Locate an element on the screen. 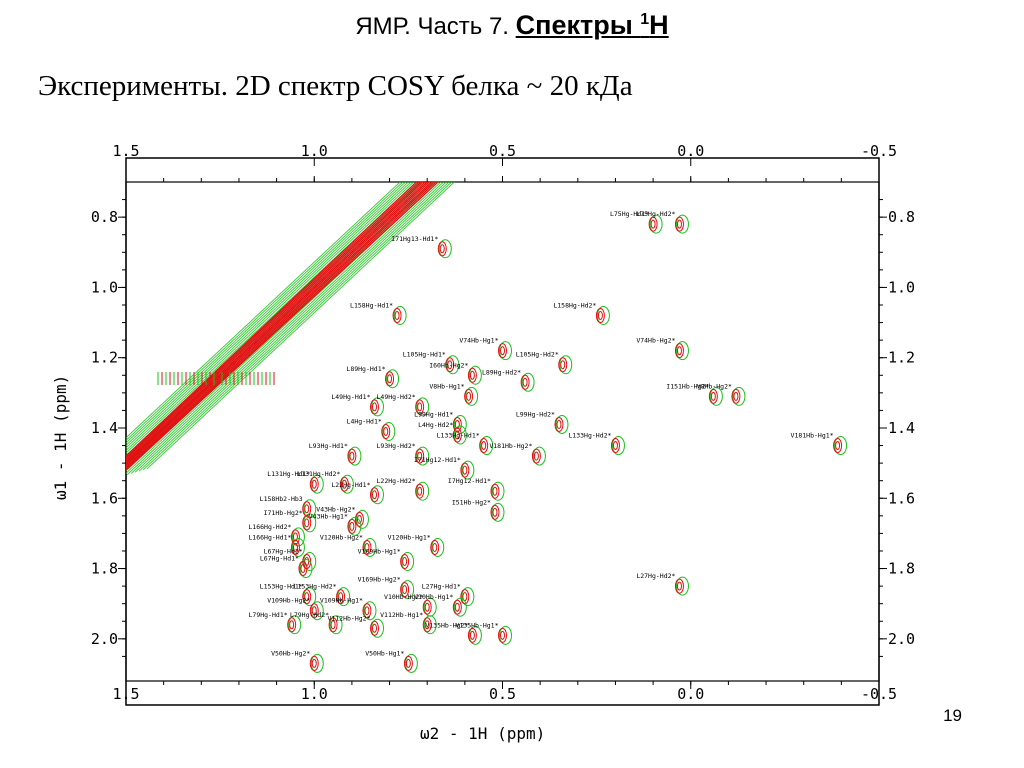  peak-label: V109Hb-Hg1* is located at coordinates (341, 601).